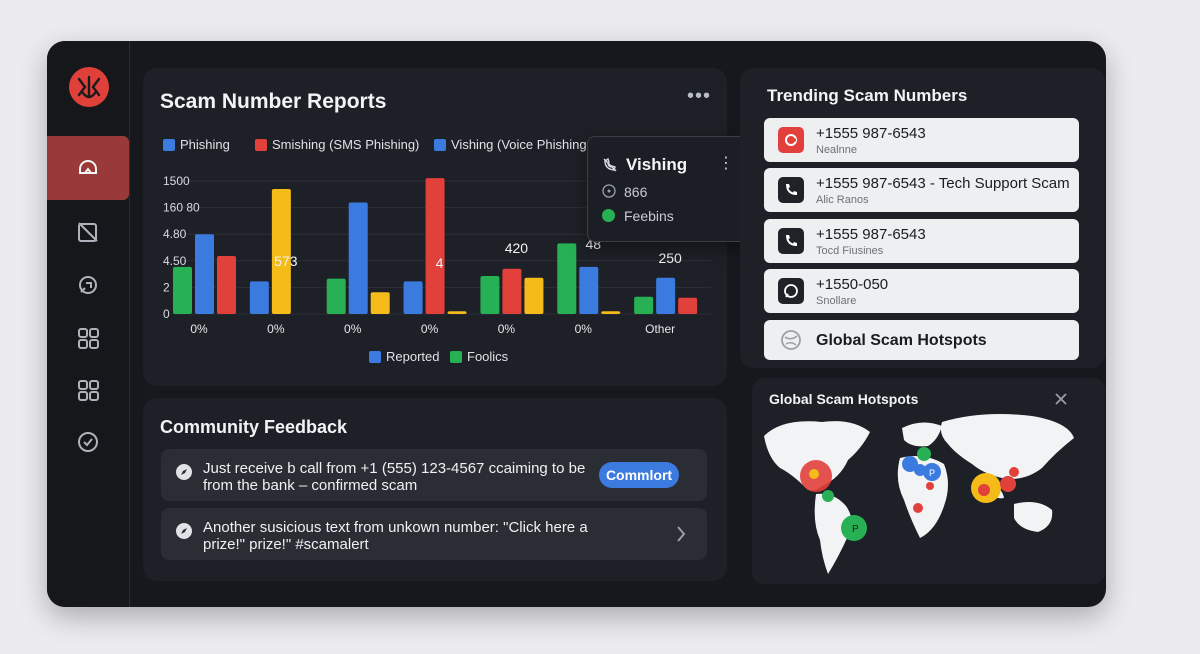 The height and width of the screenshot is (654, 1200). I want to click on y-tick-label: 1500, so click(176, 181).